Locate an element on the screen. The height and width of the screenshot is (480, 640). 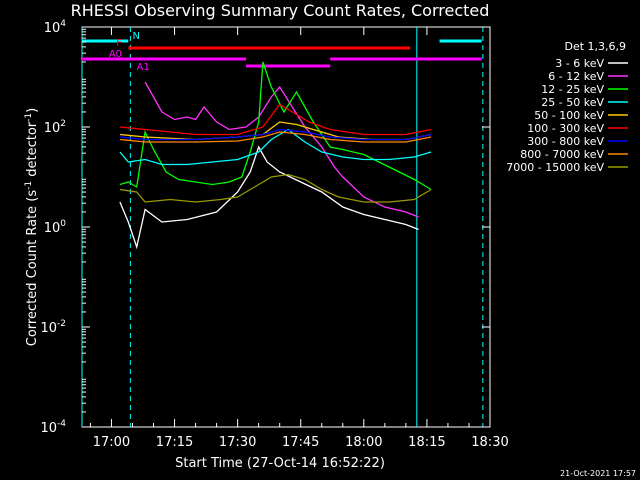
flag-label-a1: A1 is located at coordinates (143, 67).